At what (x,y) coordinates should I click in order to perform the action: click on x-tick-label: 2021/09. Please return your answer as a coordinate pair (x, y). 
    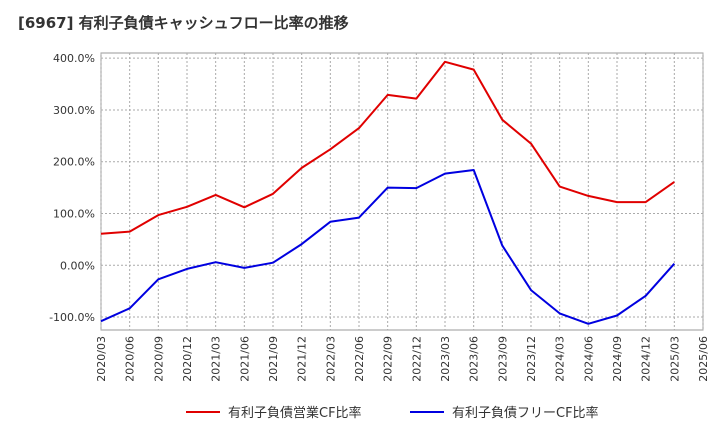
    Looking at the image, I should click on (273, 359).